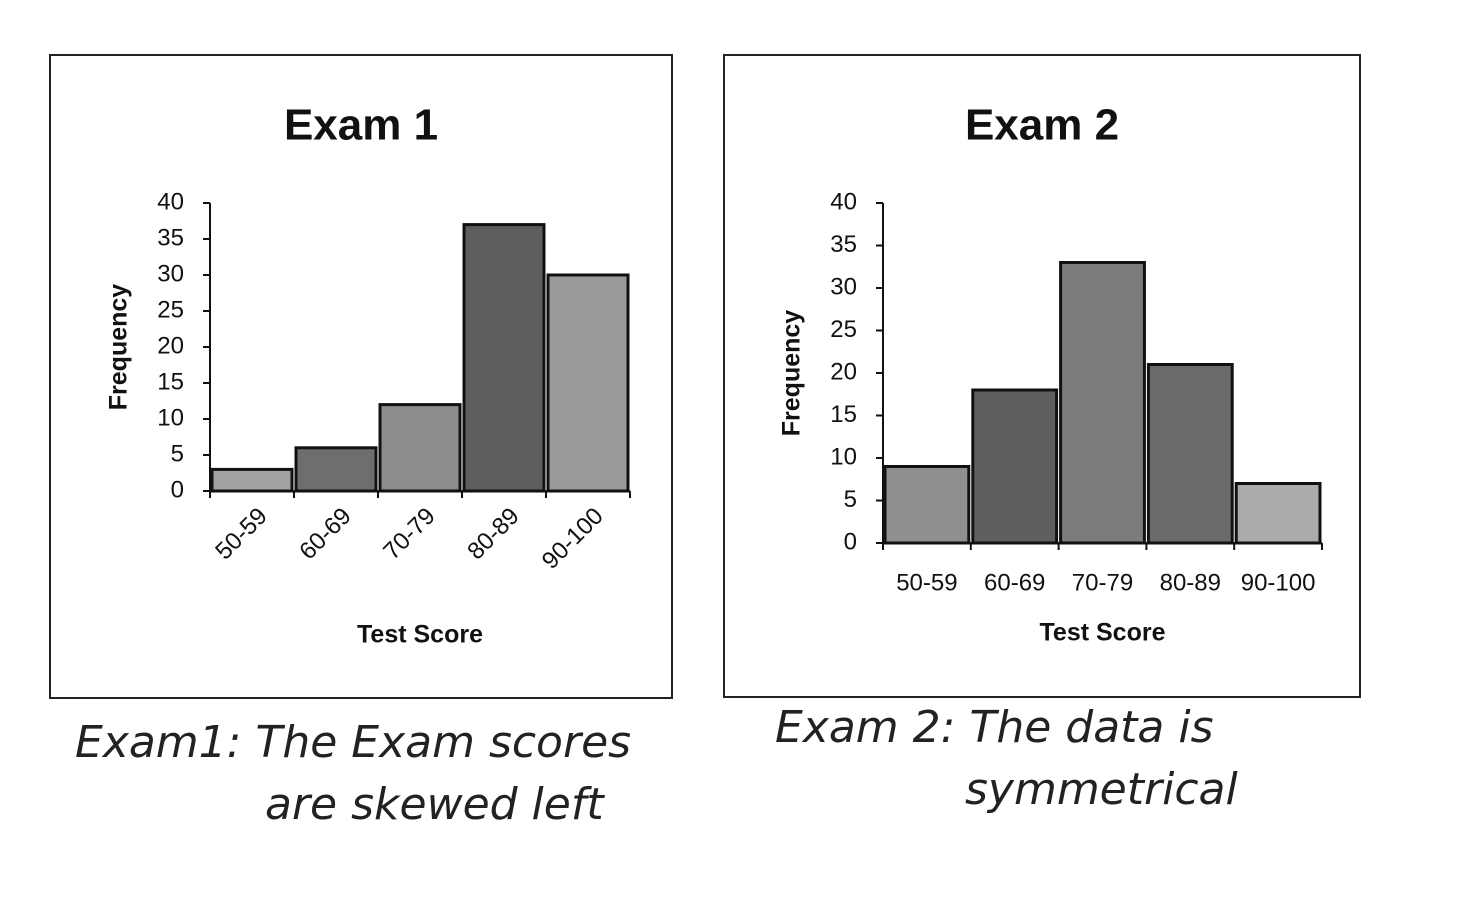 This screenshot has width=1470, height=900. I want to click on handwritten-note: Exam1: The Exam scores, so click(353, 742).